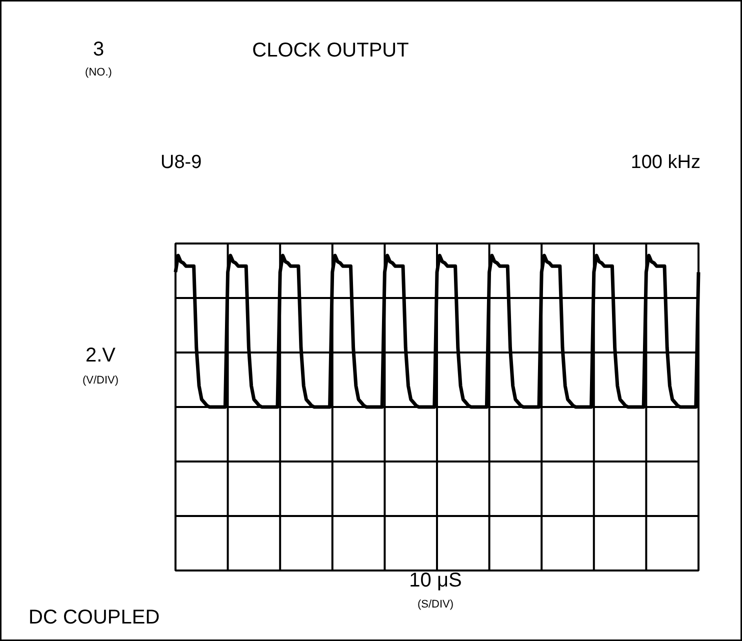  What do you see at coordinates (94, 617) in the screenshot?
I see `text: DC COUPLED` at bounding box center [94, 617].